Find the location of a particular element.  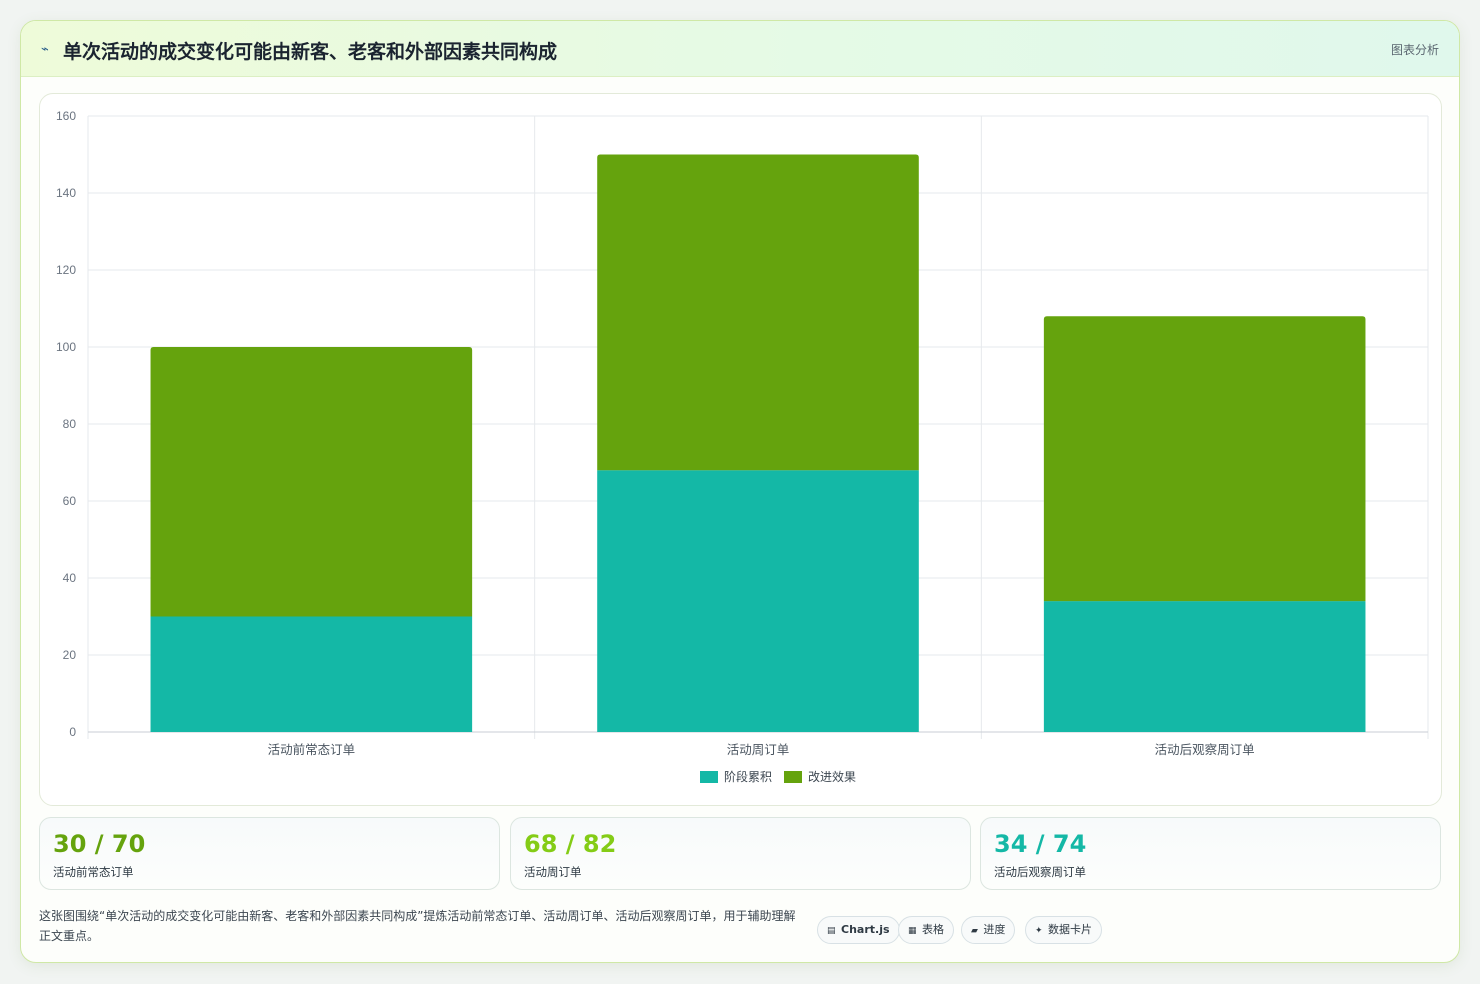

tag-label: 表格 is located at coordinates (933, 929).